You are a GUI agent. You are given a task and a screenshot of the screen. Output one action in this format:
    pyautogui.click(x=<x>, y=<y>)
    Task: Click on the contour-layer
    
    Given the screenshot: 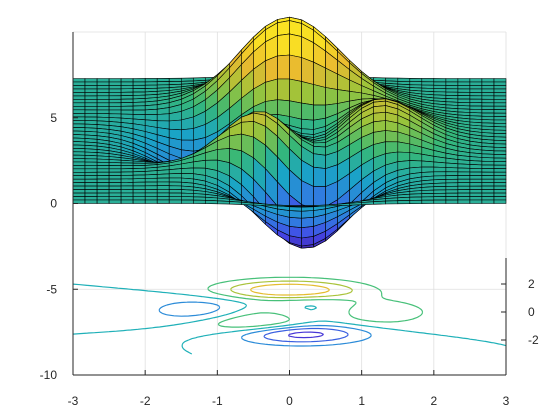 What is the action you would take?
    pyautogui.click(x=289, y=315)
    